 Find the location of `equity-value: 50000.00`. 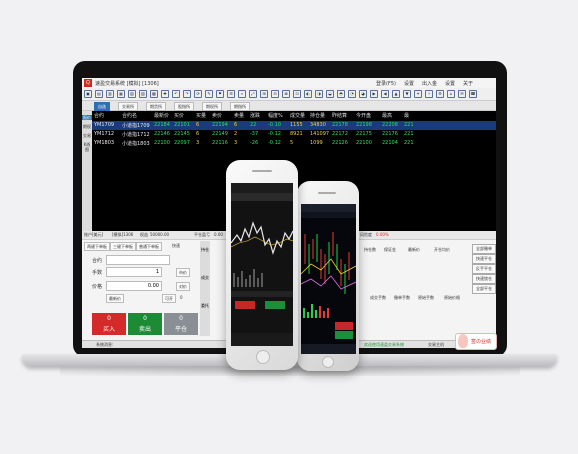

equity-value: 50000.00 is located at coordinates (160, 234).